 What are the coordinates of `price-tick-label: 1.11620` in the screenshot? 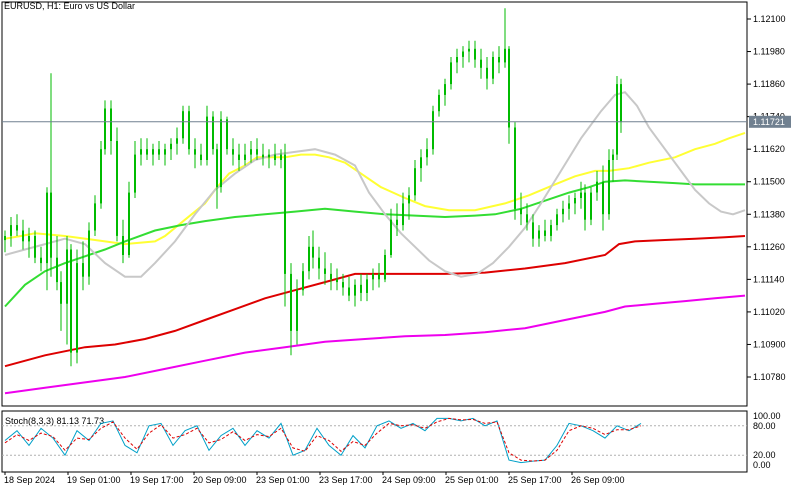 It's located at (769, 149).